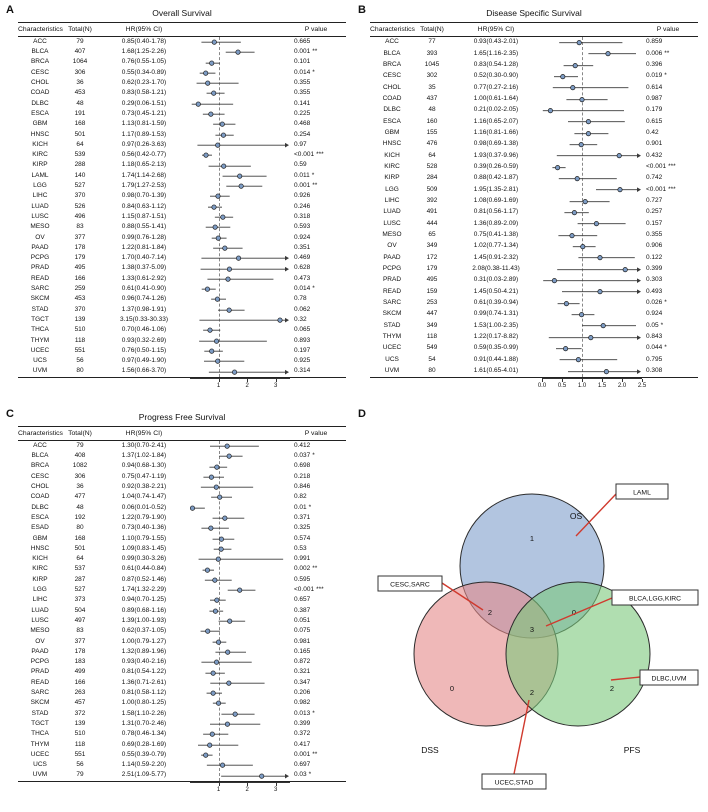 The width and height of the screenshot is (708, 812). What do you see at coordinates (654, 87) in the screenshot?
I see `row-p-value: 0.614` at bounding box center [654, 87].